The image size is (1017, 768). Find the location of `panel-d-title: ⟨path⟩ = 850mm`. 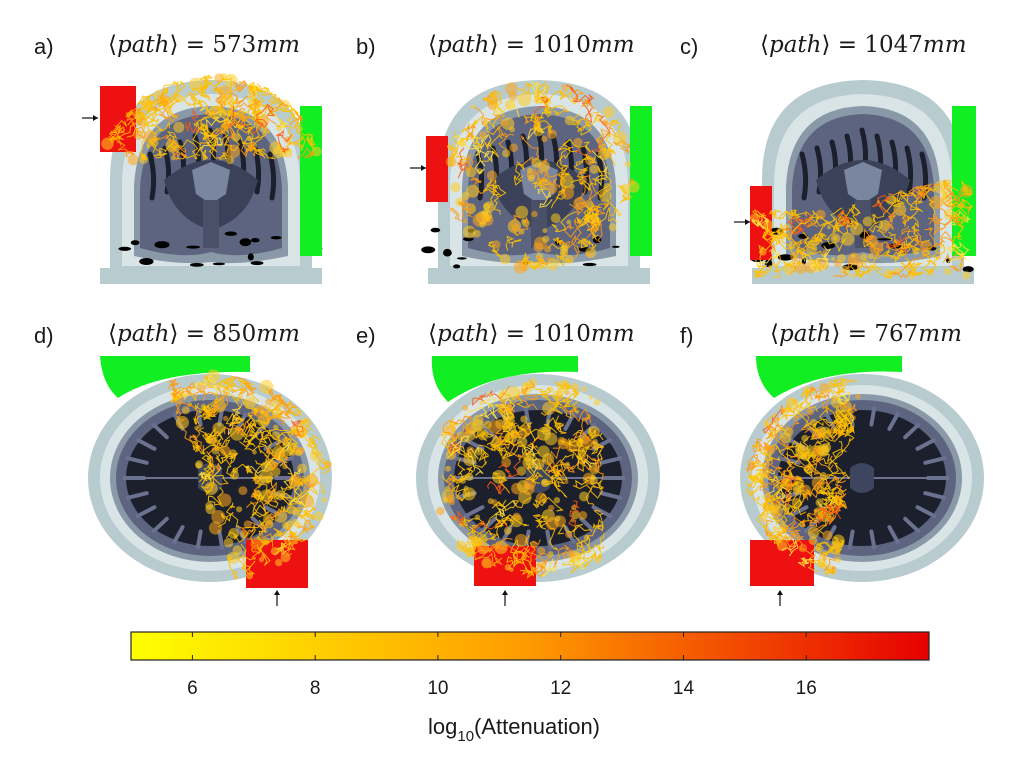

panel-d-title: ⟨path⟩ = 850mm is located at coordinates (204, 334).